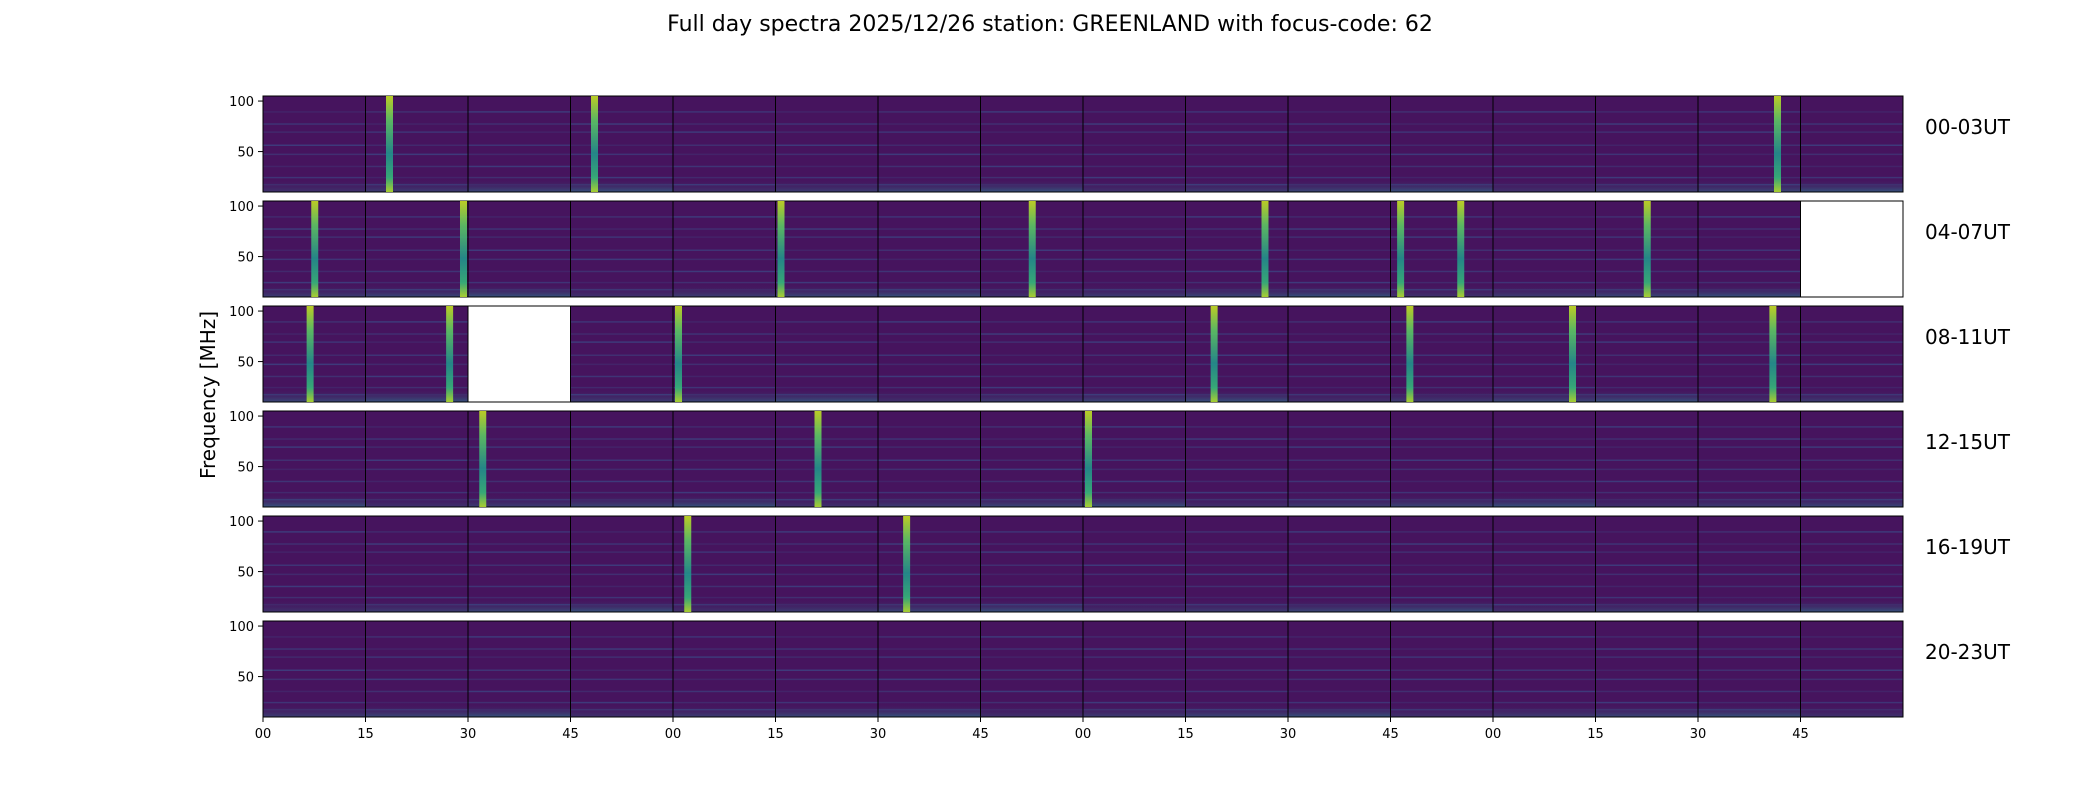  I want to click on spectra-row-5: 100 50 20-23UT, so click(1120, 669).